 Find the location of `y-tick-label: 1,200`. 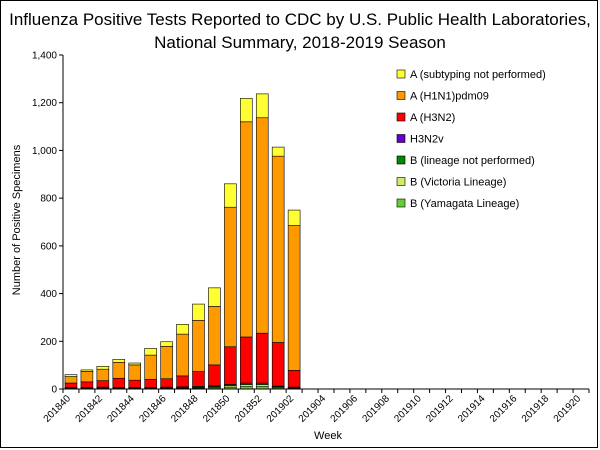

y-tick-label: 1,200 is located at coordinates (44, 103).